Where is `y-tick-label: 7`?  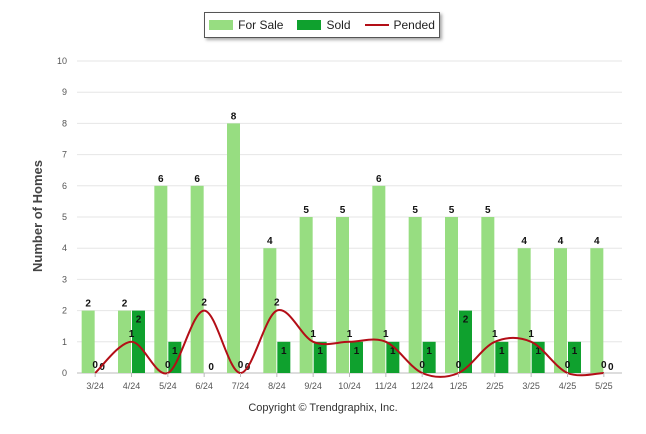
y-tick-label: 7 is located at coordinates (64, 155).